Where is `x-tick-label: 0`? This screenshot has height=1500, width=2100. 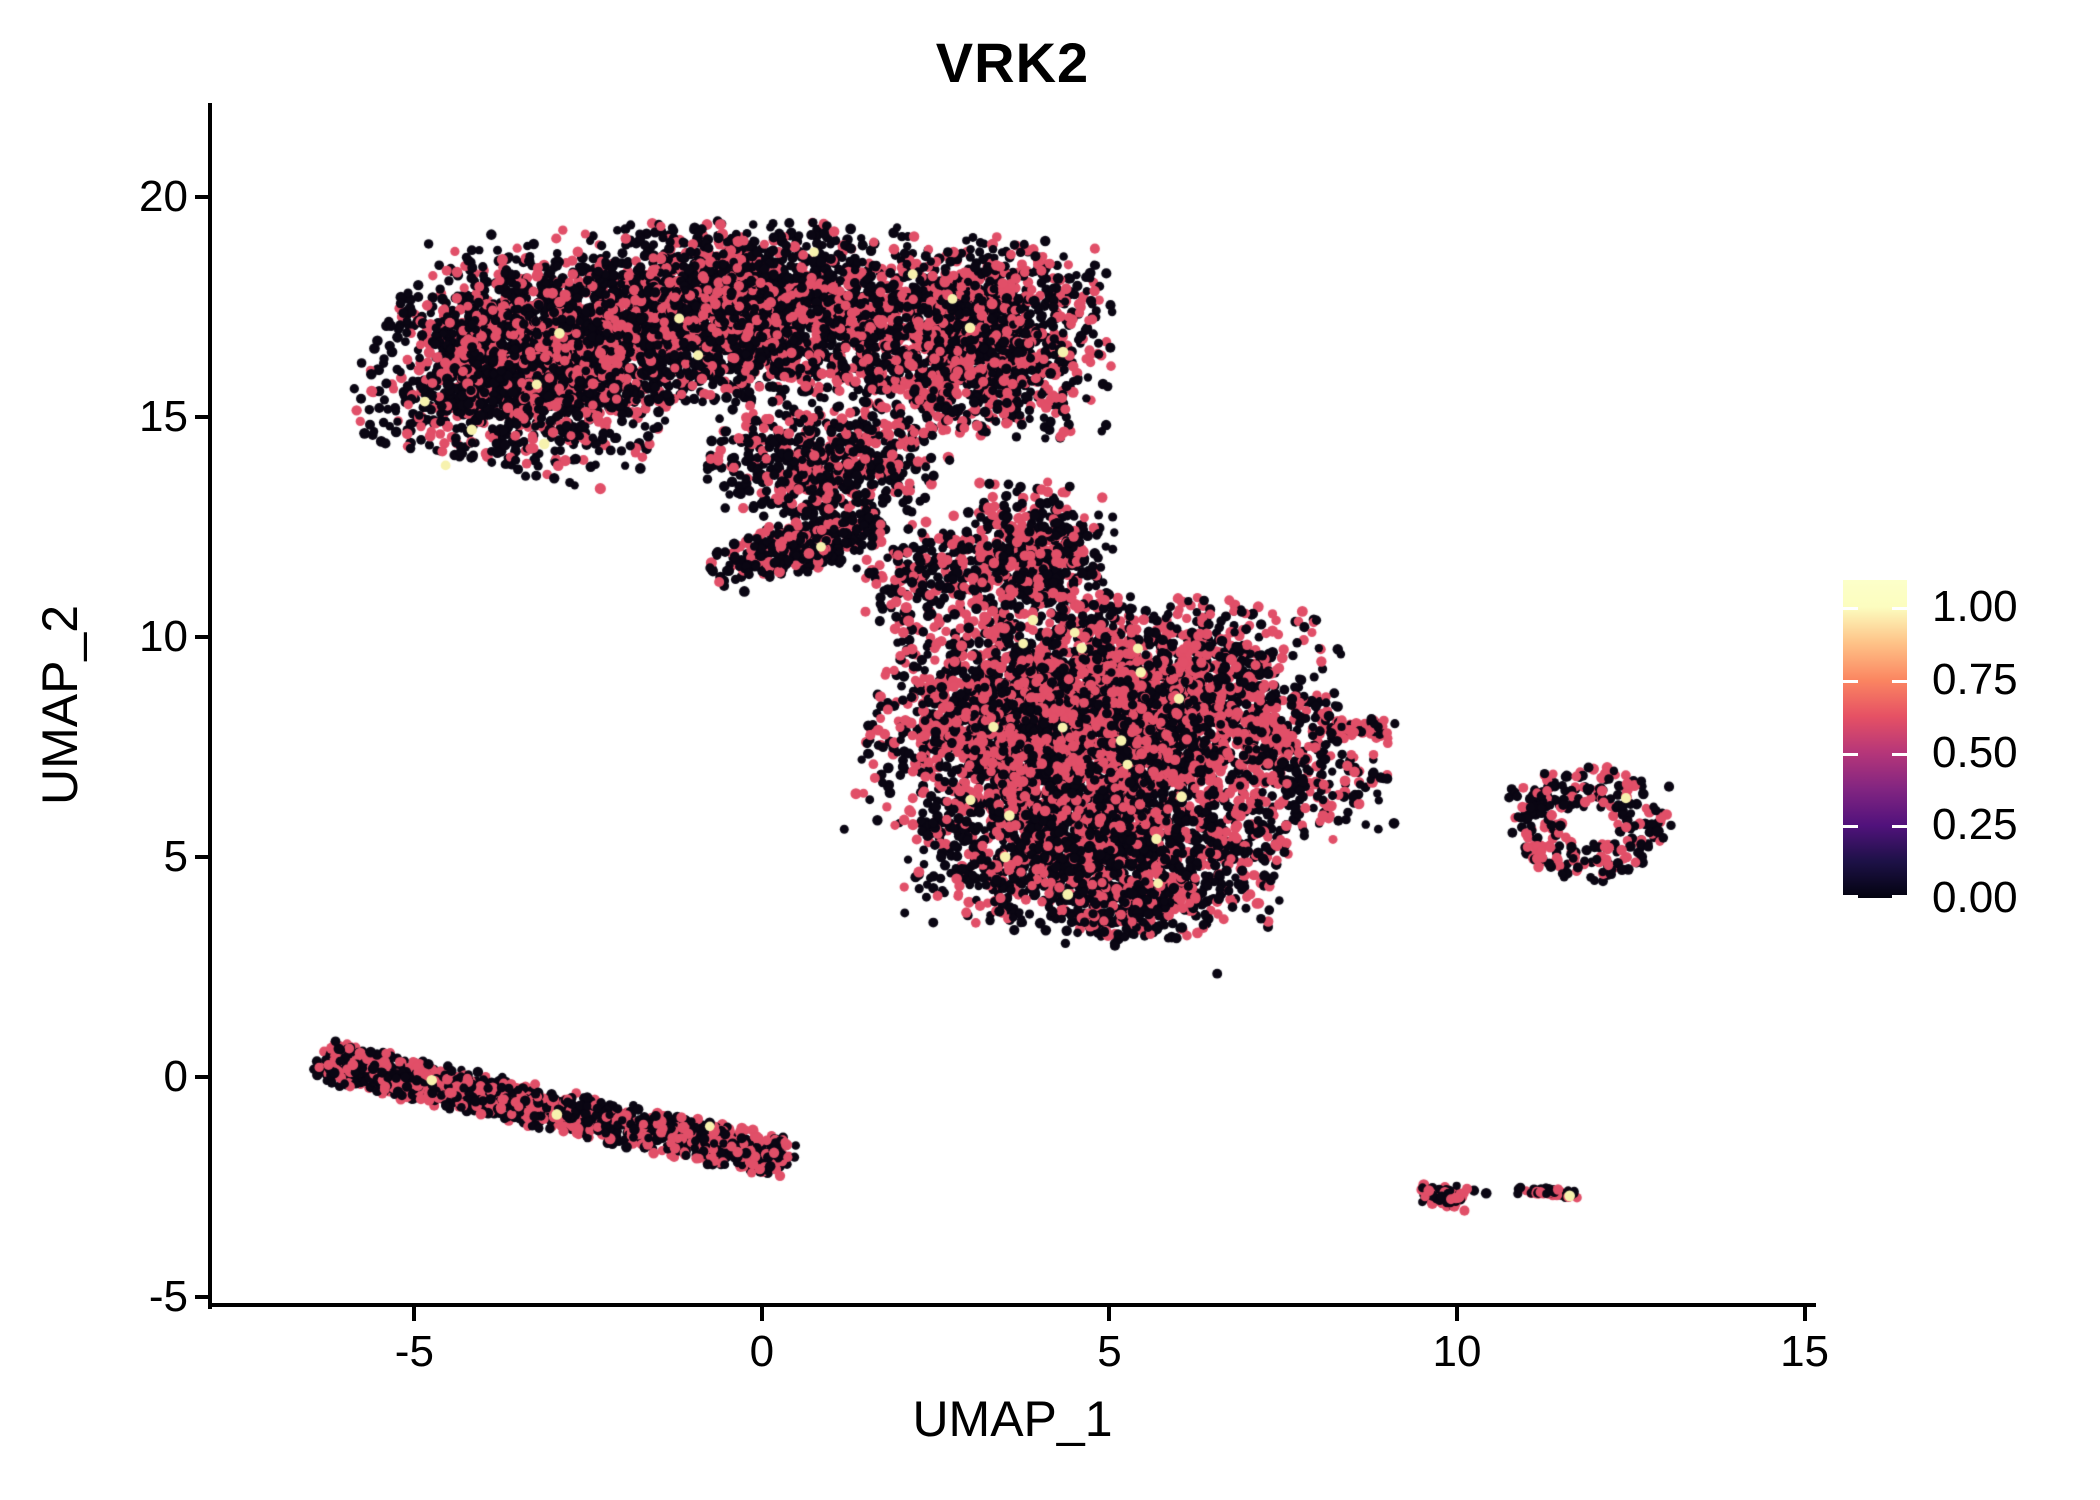
x-tick-label: 0 is located at coordinates (762, 1351).